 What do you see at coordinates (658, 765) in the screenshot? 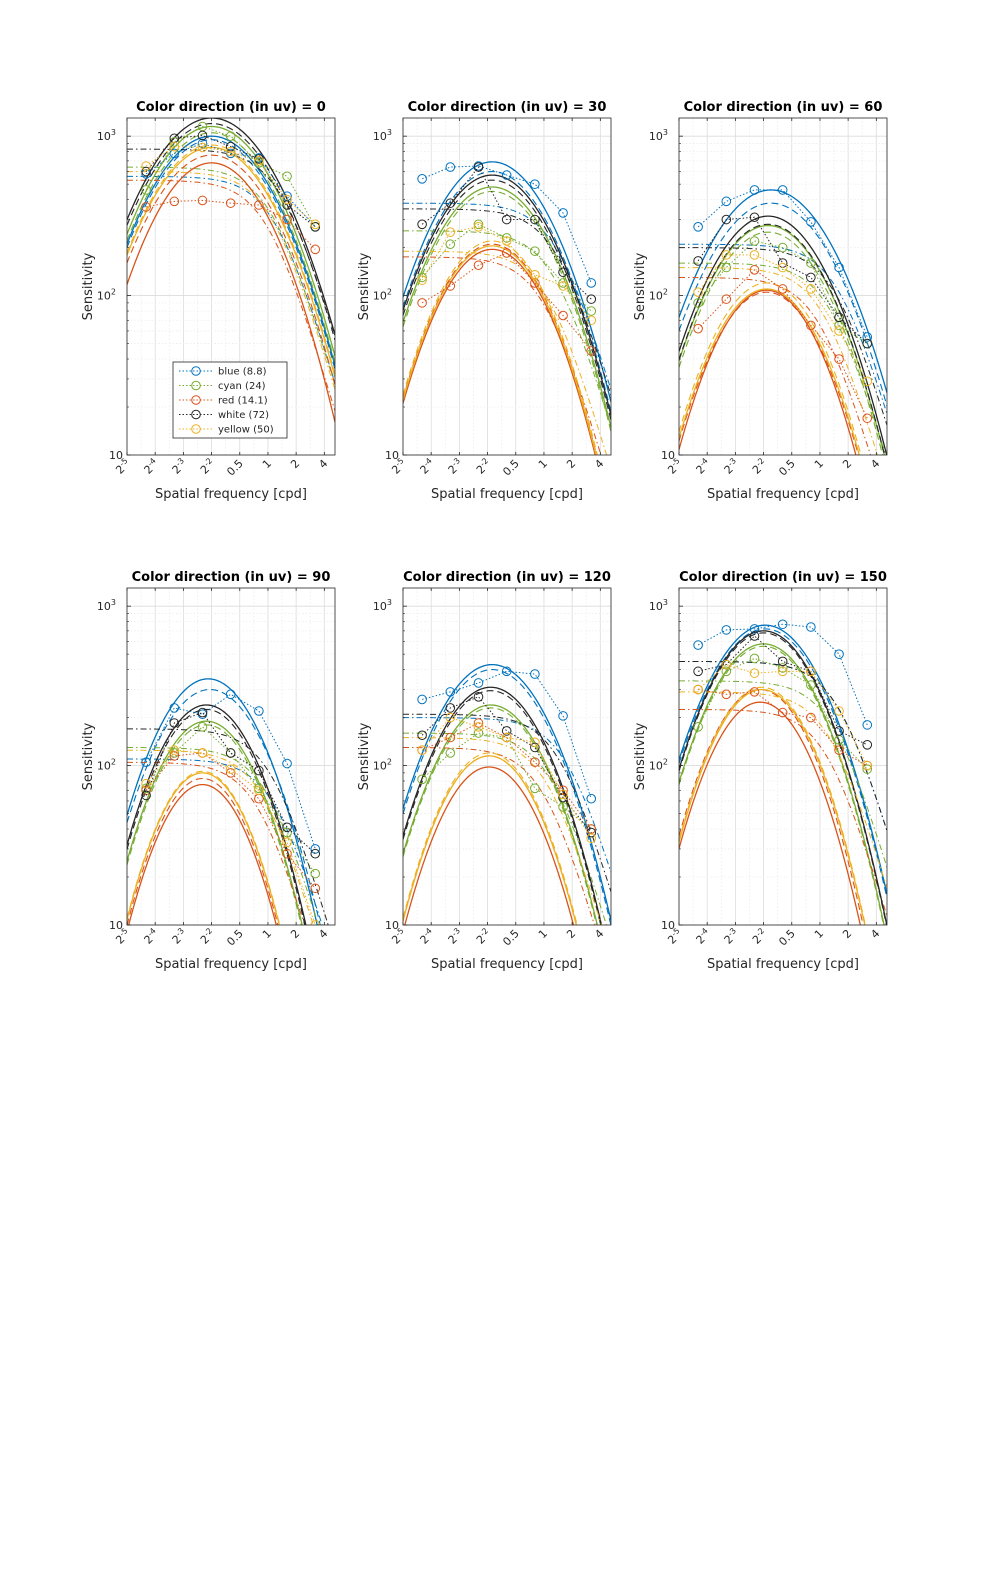
I see `y-tick-label: 10²` at bounding box center [658, 765].